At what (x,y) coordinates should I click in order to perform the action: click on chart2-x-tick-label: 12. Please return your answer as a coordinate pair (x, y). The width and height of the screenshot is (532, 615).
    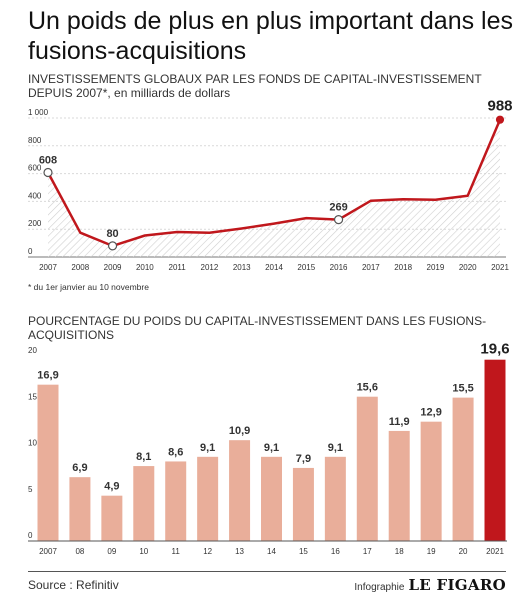
    Looking at the image, I should click on (207, 551).